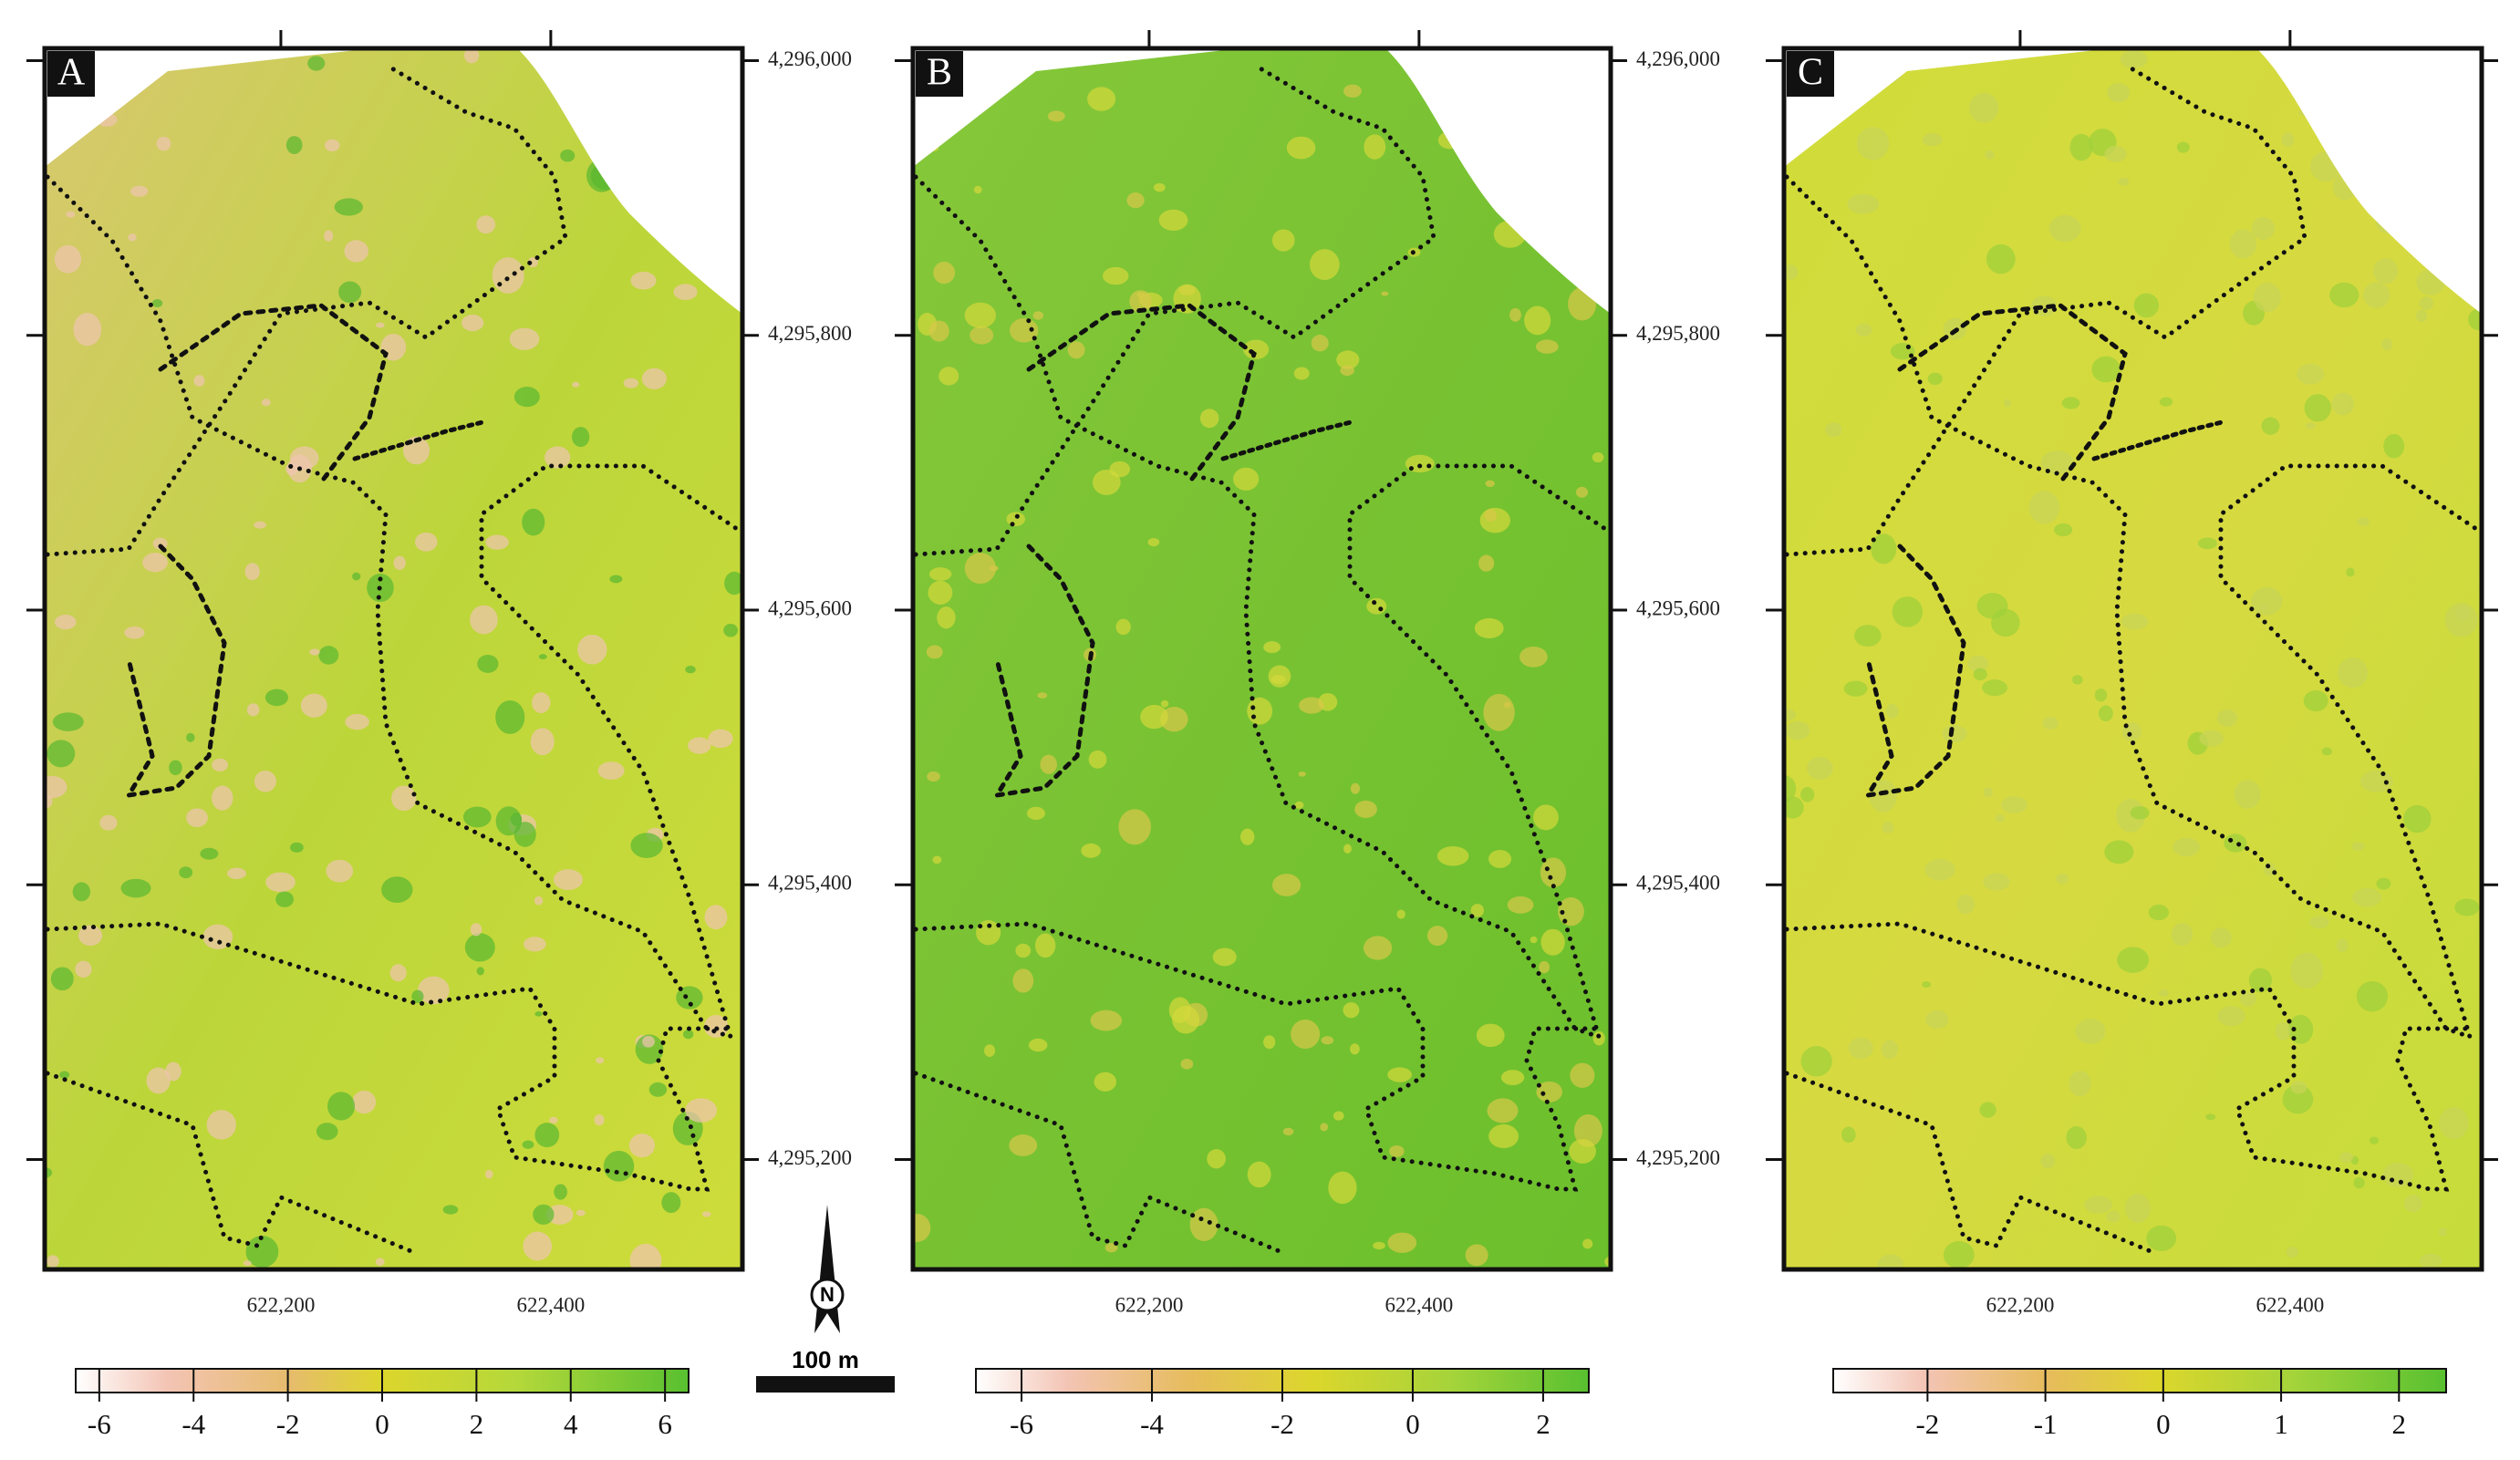  What do you see at coordinates (571, 1424) in the screenshot?
I see `colorbar-tick-label: 4` at bounding box center [571, 1424].